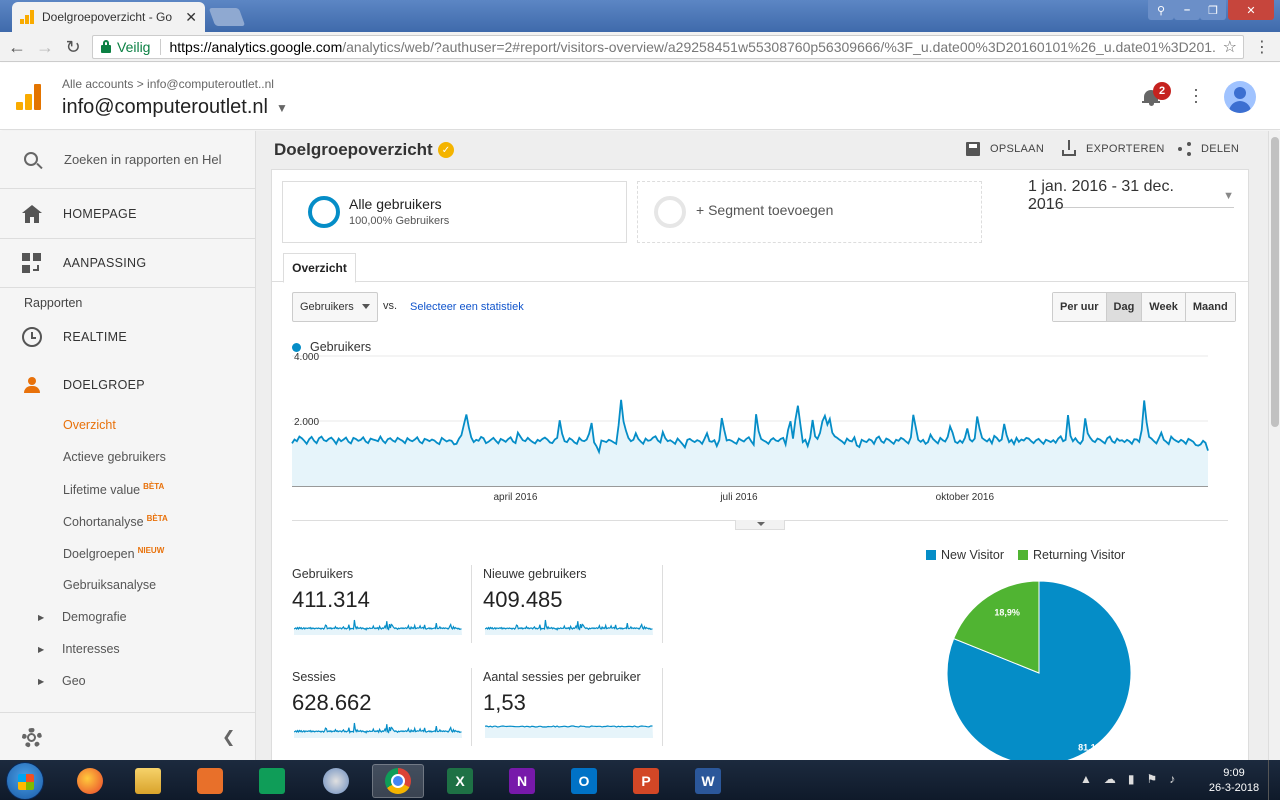 The image size is (1280, 800). What do you see at coordinates (74, 681) in the screenshot?
I see `sidebar-subitem-geo: Geo` at bounding box center [74, 681].